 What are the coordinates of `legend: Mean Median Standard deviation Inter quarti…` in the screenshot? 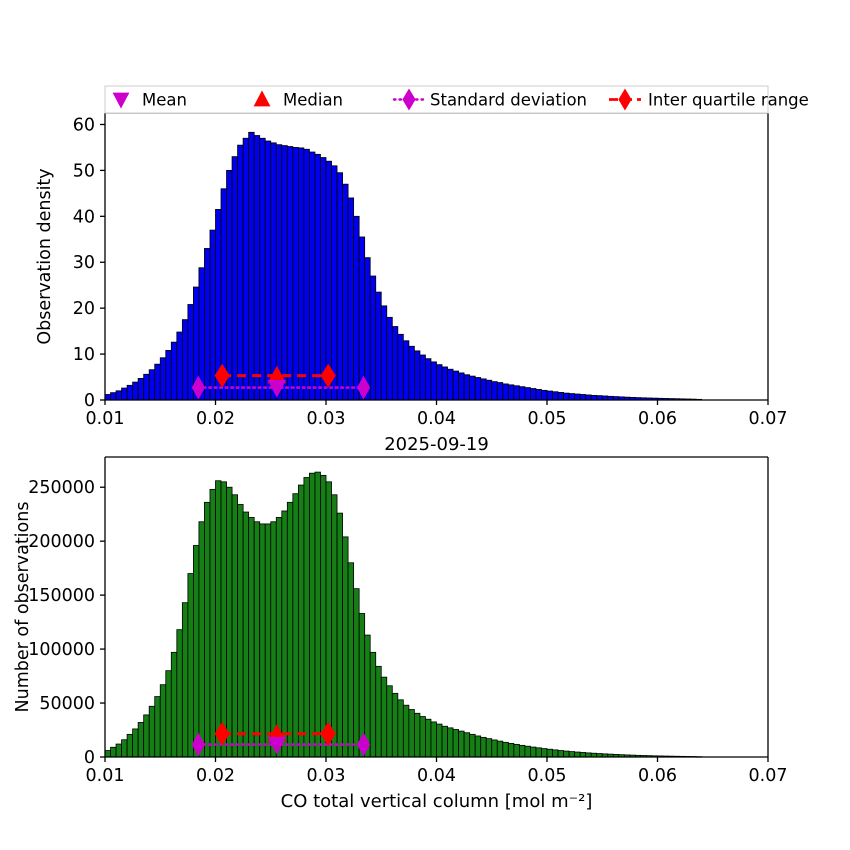 It's located at (456, 99).